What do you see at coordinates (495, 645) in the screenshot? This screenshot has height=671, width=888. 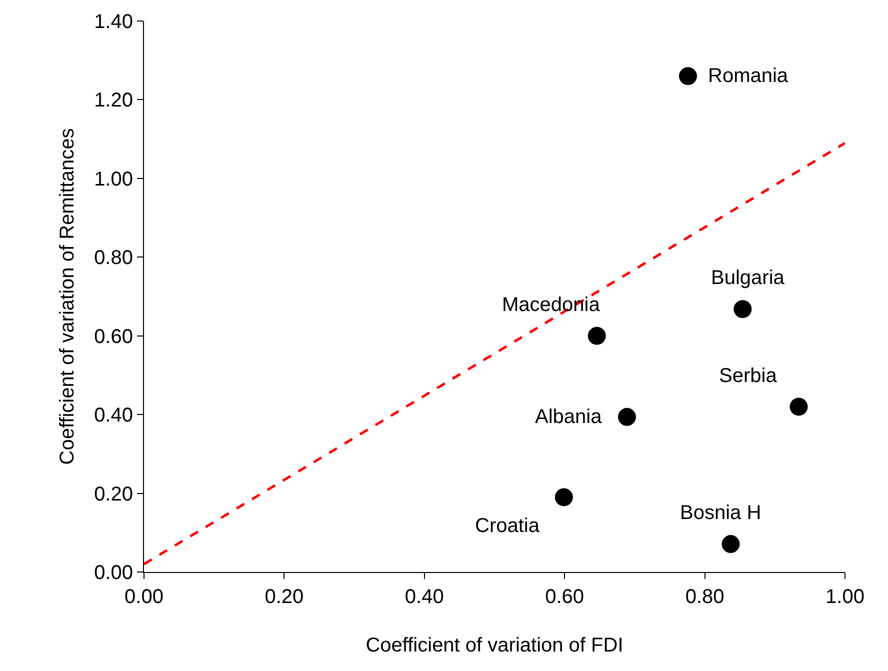 I see `x-axis-title: Coefficient of variation of FDI` at bounding box center [495, 645].